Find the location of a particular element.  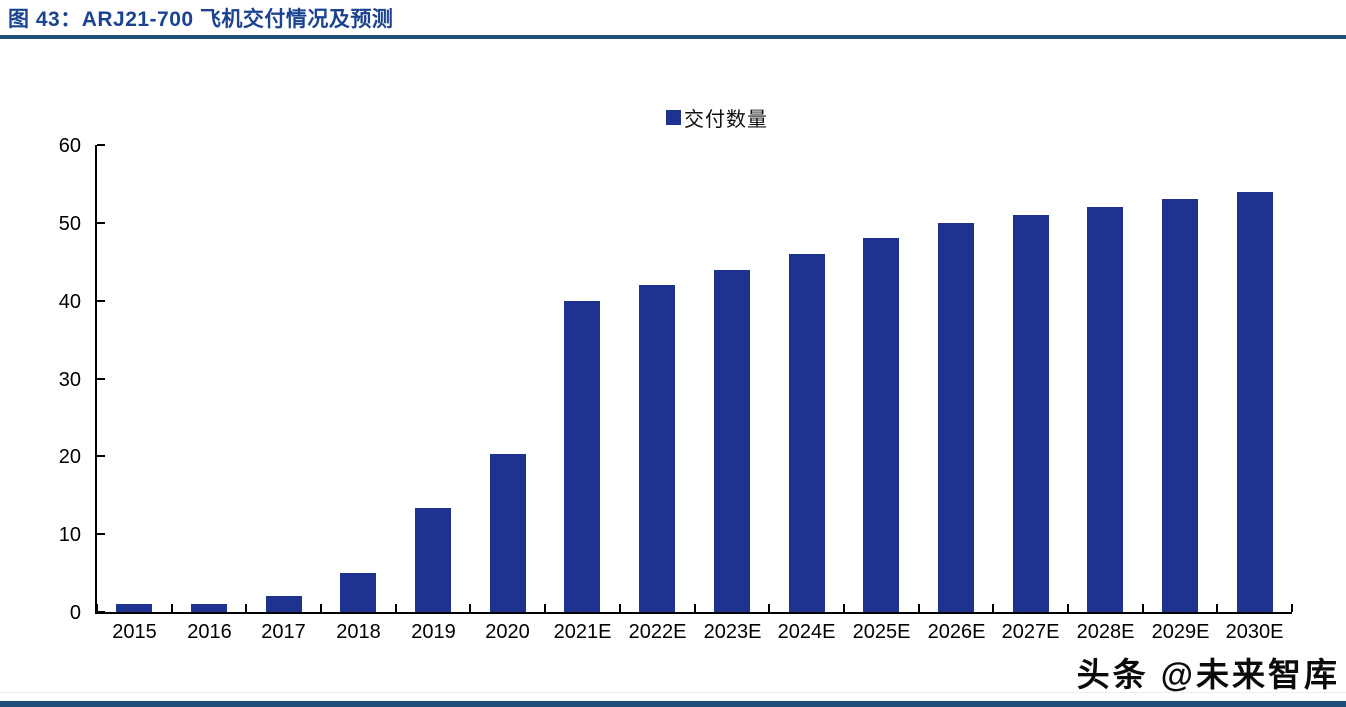

x-axis-category-label: 2026E is located at coordinates (956, 632).